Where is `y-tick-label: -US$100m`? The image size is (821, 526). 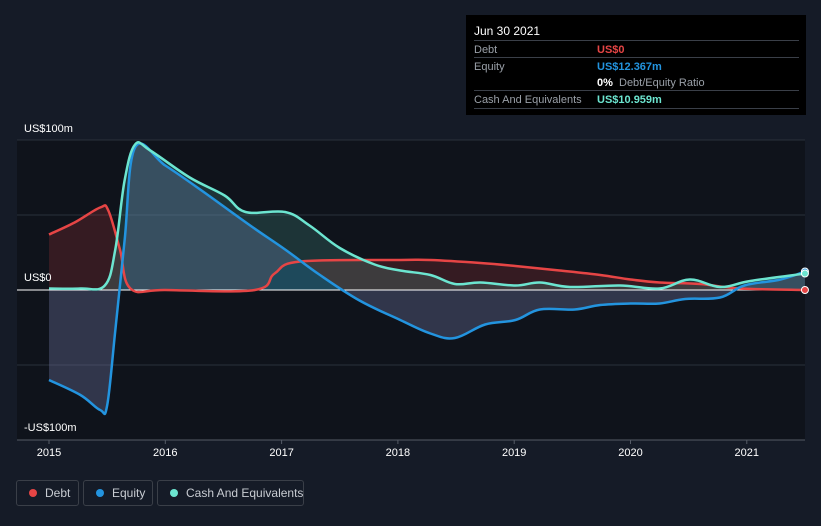 y-tick-label: -US$100m is located at coordinates (50, 428).